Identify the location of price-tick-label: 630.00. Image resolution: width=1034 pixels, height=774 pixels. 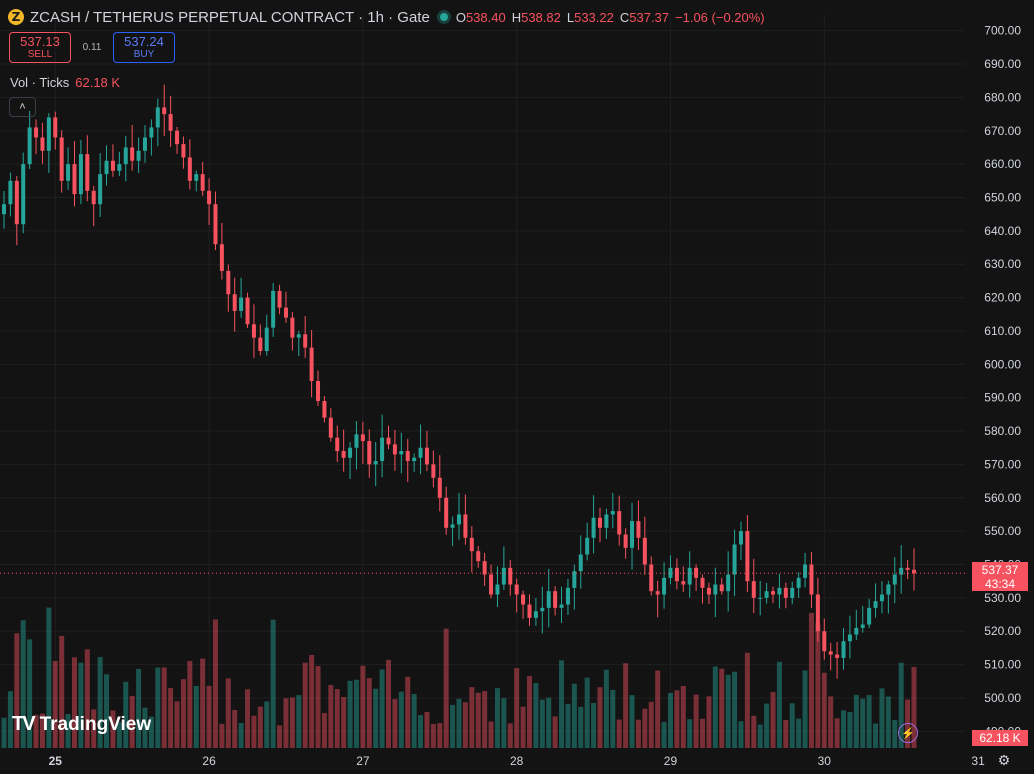
(1002, 264).